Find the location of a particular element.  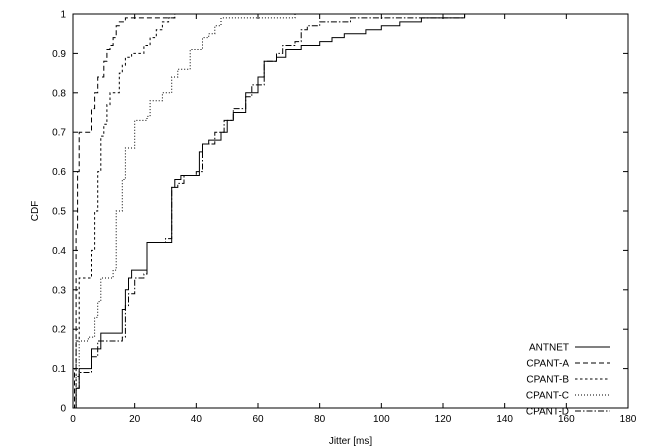

legend-entry: CPANT-C is located at coordinates (568, 396).